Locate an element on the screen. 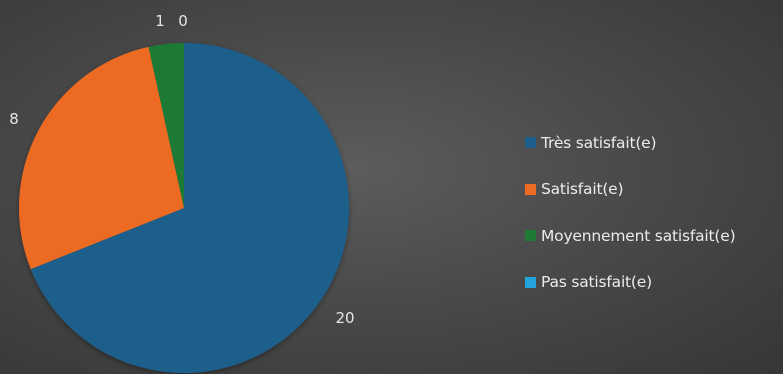 This screenshot has height=374, width=783. legend-label: Très satisfait(e) is located at coordinates (599, 142).